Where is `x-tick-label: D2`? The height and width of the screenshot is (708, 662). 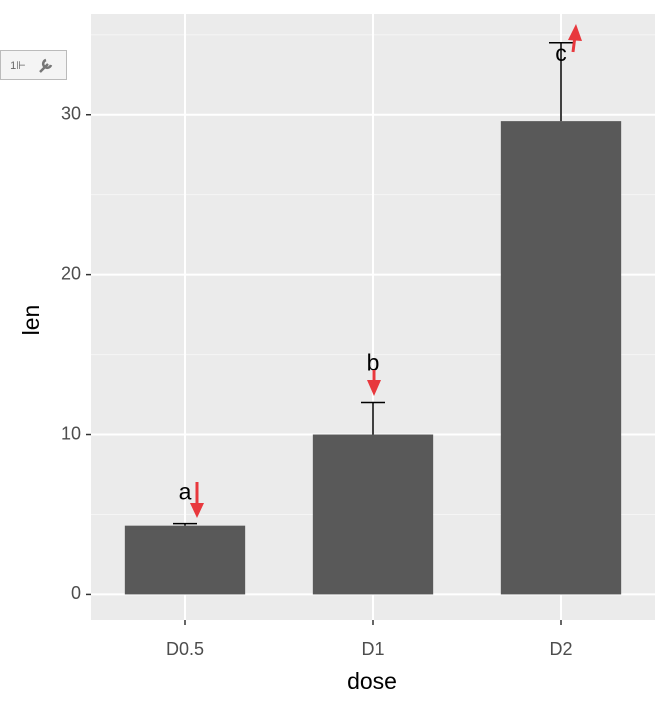 x-tick-label: D2 is located at coordinates (560, 649).